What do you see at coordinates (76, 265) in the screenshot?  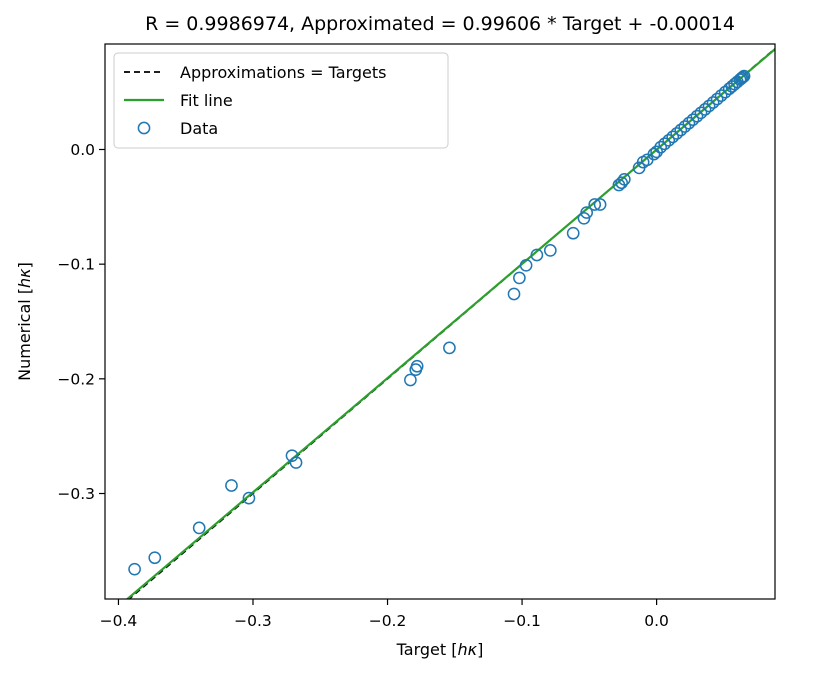 I see `y-tick-label: −0.1` at bounding box center [76, 265].